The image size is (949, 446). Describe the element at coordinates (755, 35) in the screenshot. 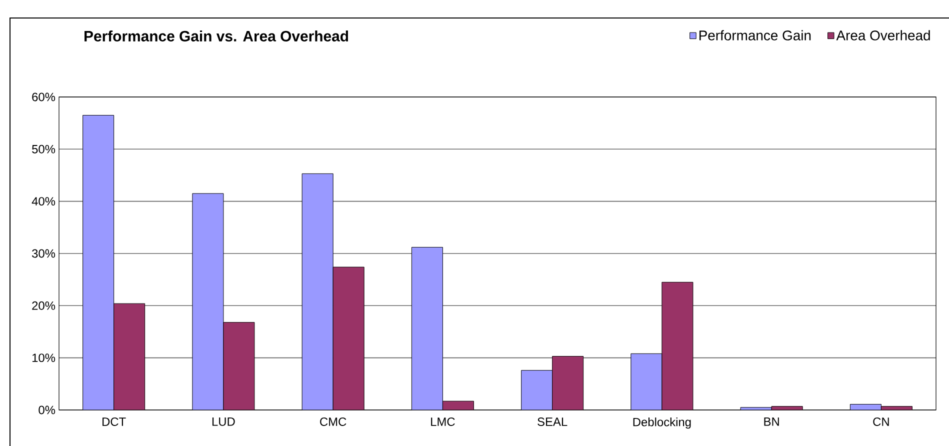

I see `legend-label: Performance Gain` at that location.